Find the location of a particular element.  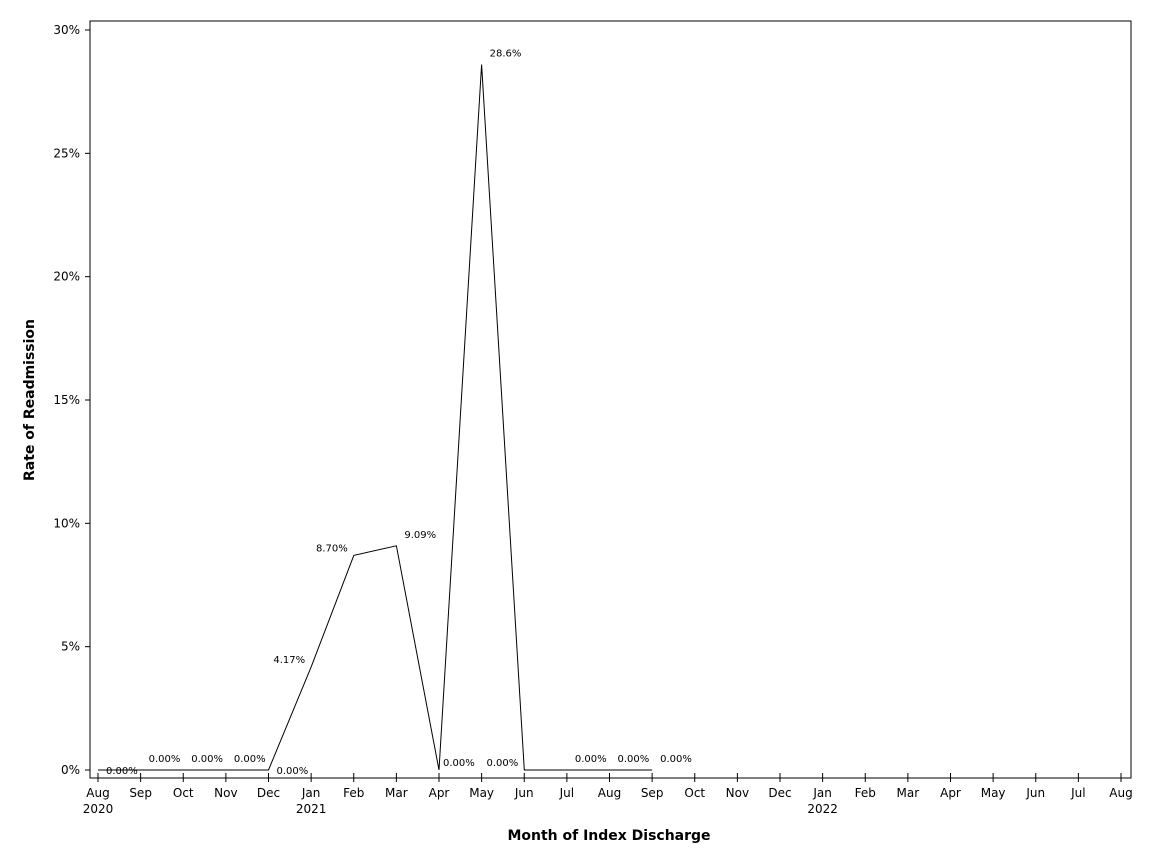

y-axis-title: Rate of Readmission is located at coordinates (30, 400).